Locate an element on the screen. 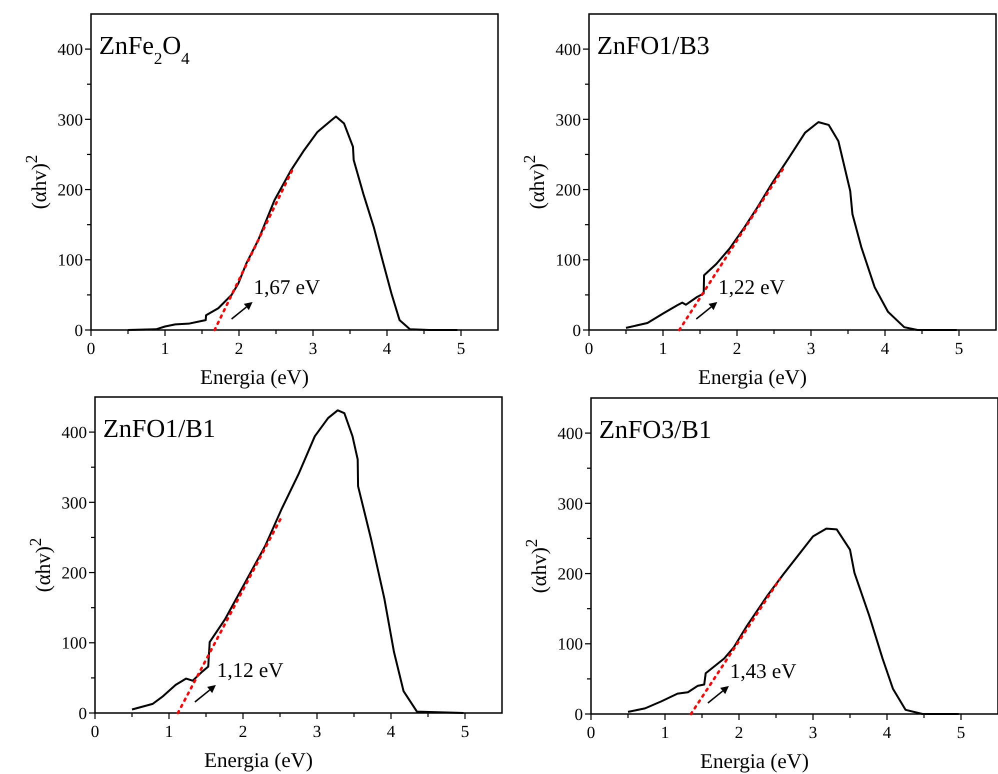 This screenshot has height=774, width=998. annotation: 1,67 eV is located at coordinates (287, 287).